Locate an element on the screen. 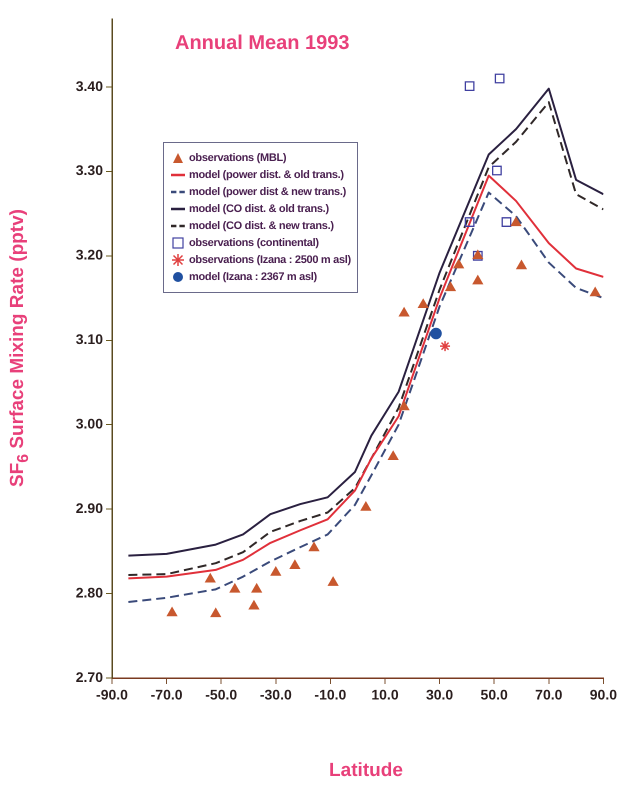  x-tick-label: 50.0 is located at coordinates (494, 694).